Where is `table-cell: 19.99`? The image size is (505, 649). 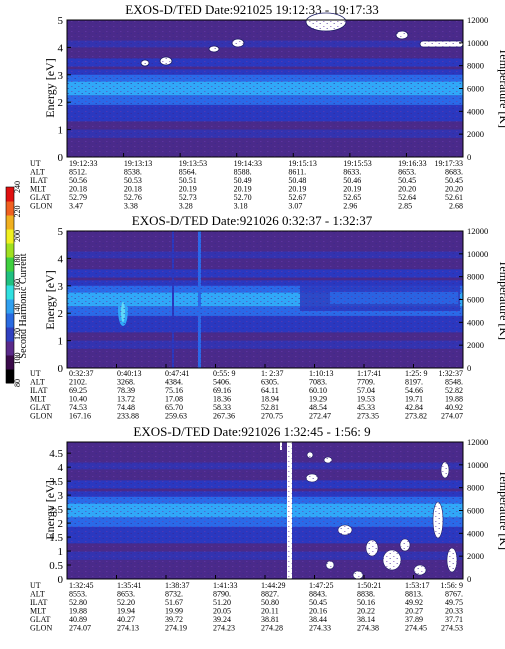 table-cell: 19.99 is located at coordinates (174, 611).